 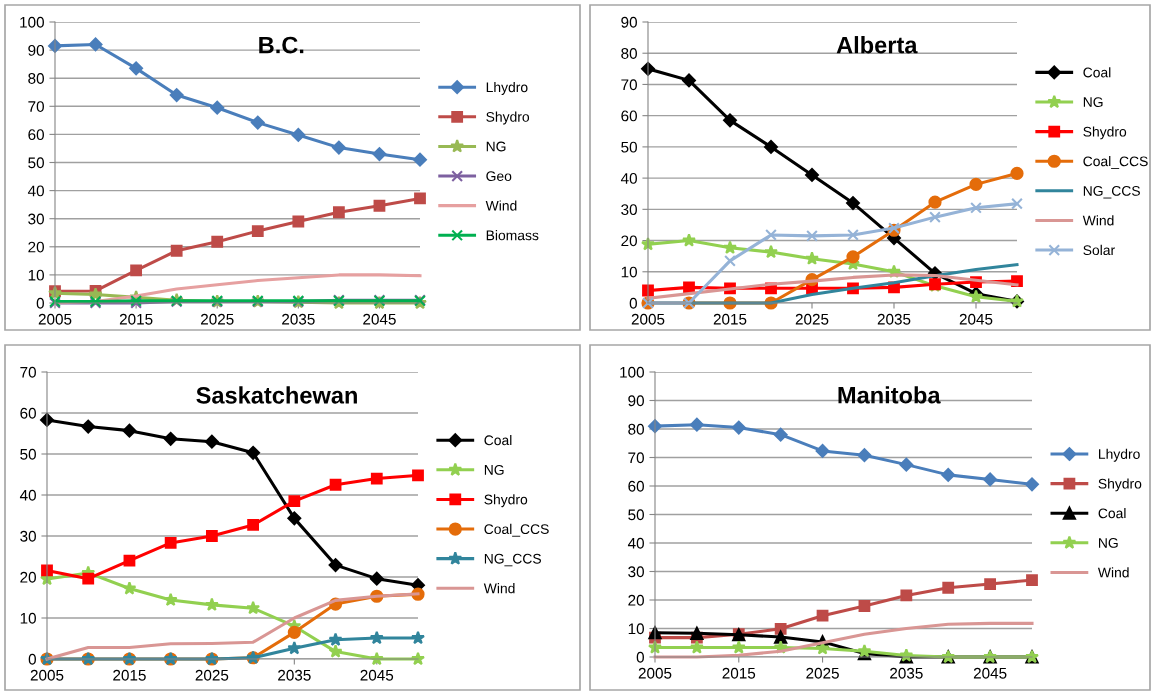 I want to click on chart-title: Manitoba, so click(x=889, y=395).